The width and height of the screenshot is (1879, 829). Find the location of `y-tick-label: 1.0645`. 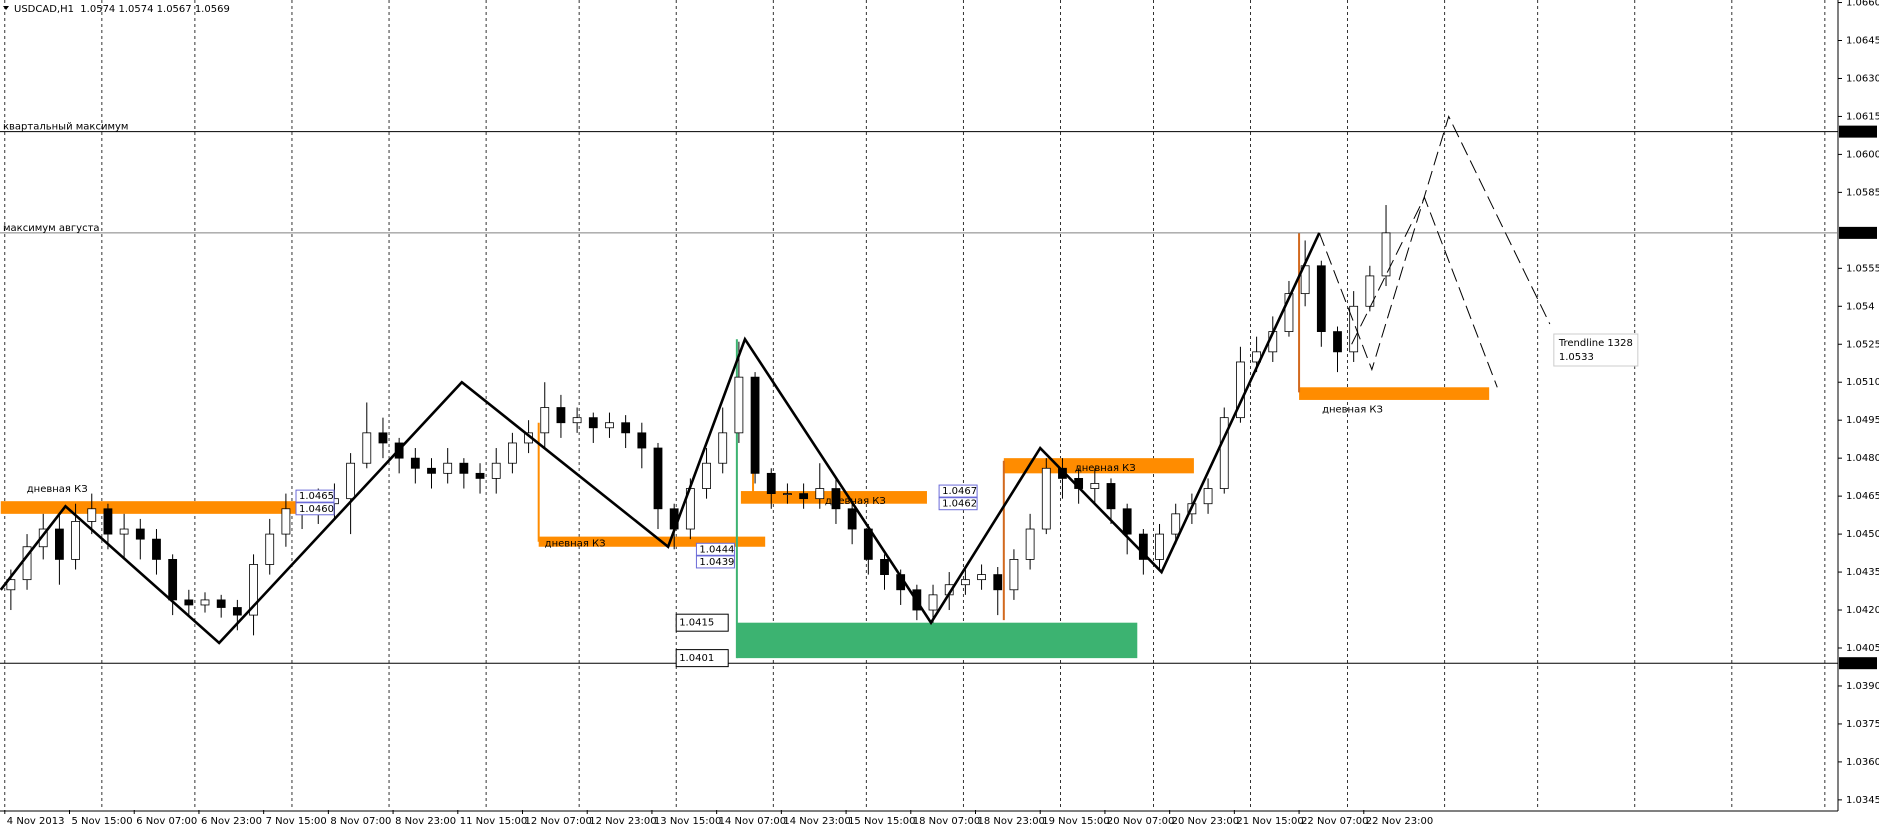

y-tick-label: 1.0645 is located at coordinates (1862, 41).